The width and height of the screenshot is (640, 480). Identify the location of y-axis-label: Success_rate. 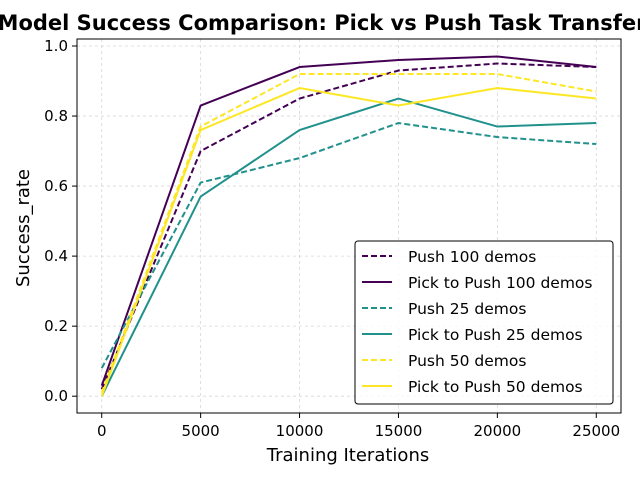
(23, 228).